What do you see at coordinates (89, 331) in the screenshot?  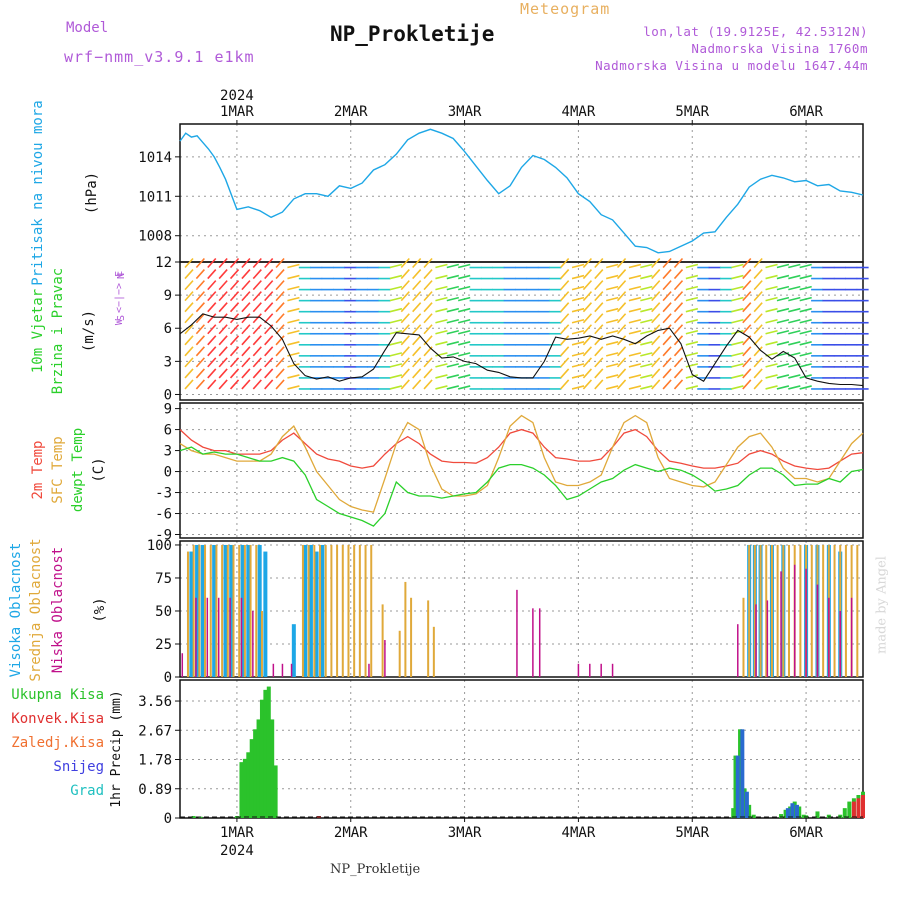 I see `wind-unit: (m/s)` at bounding box center [89, 331].